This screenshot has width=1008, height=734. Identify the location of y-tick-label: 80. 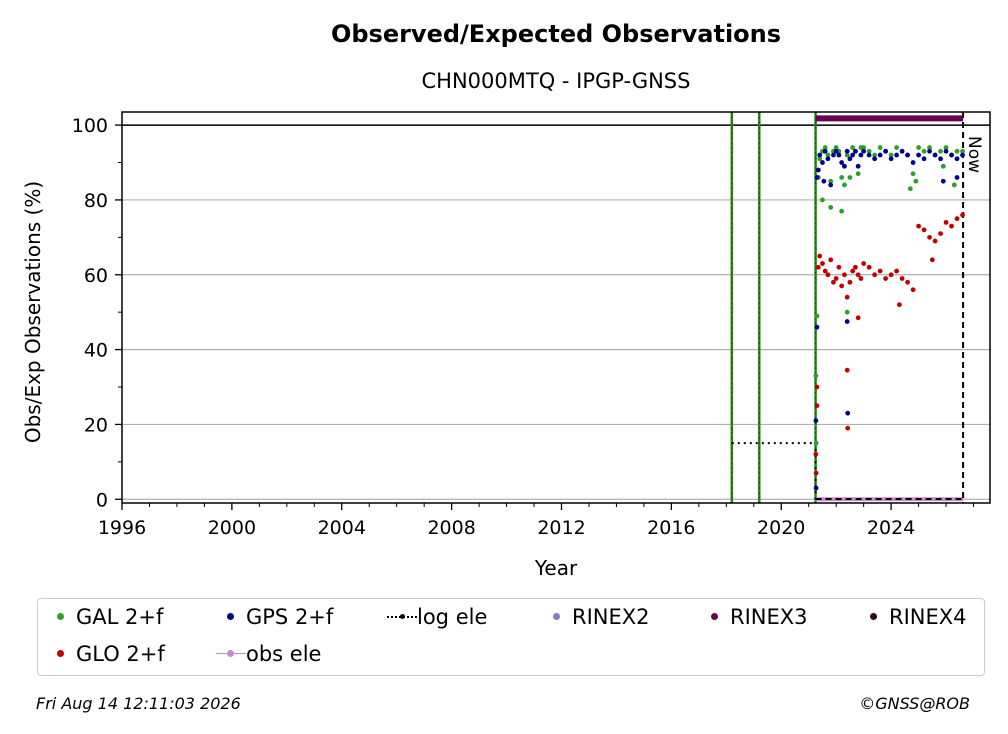
(96, 201).